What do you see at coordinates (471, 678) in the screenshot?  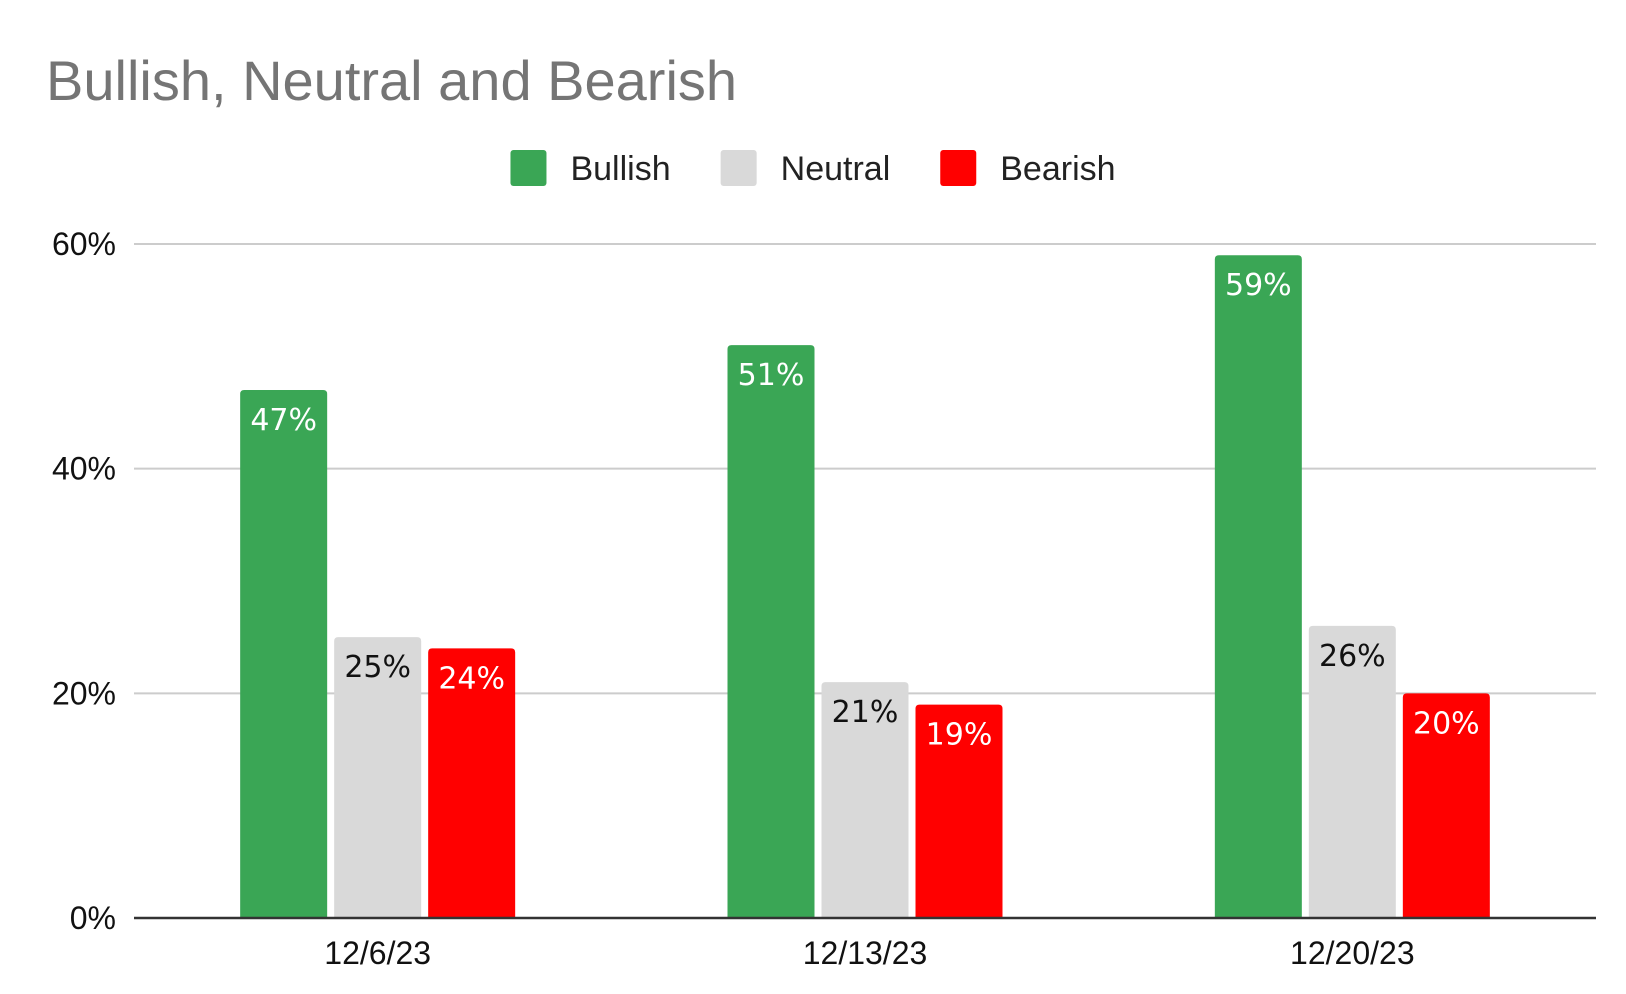 I see `data-label-bearish-1: 24%` at bounding box center [471, 678].